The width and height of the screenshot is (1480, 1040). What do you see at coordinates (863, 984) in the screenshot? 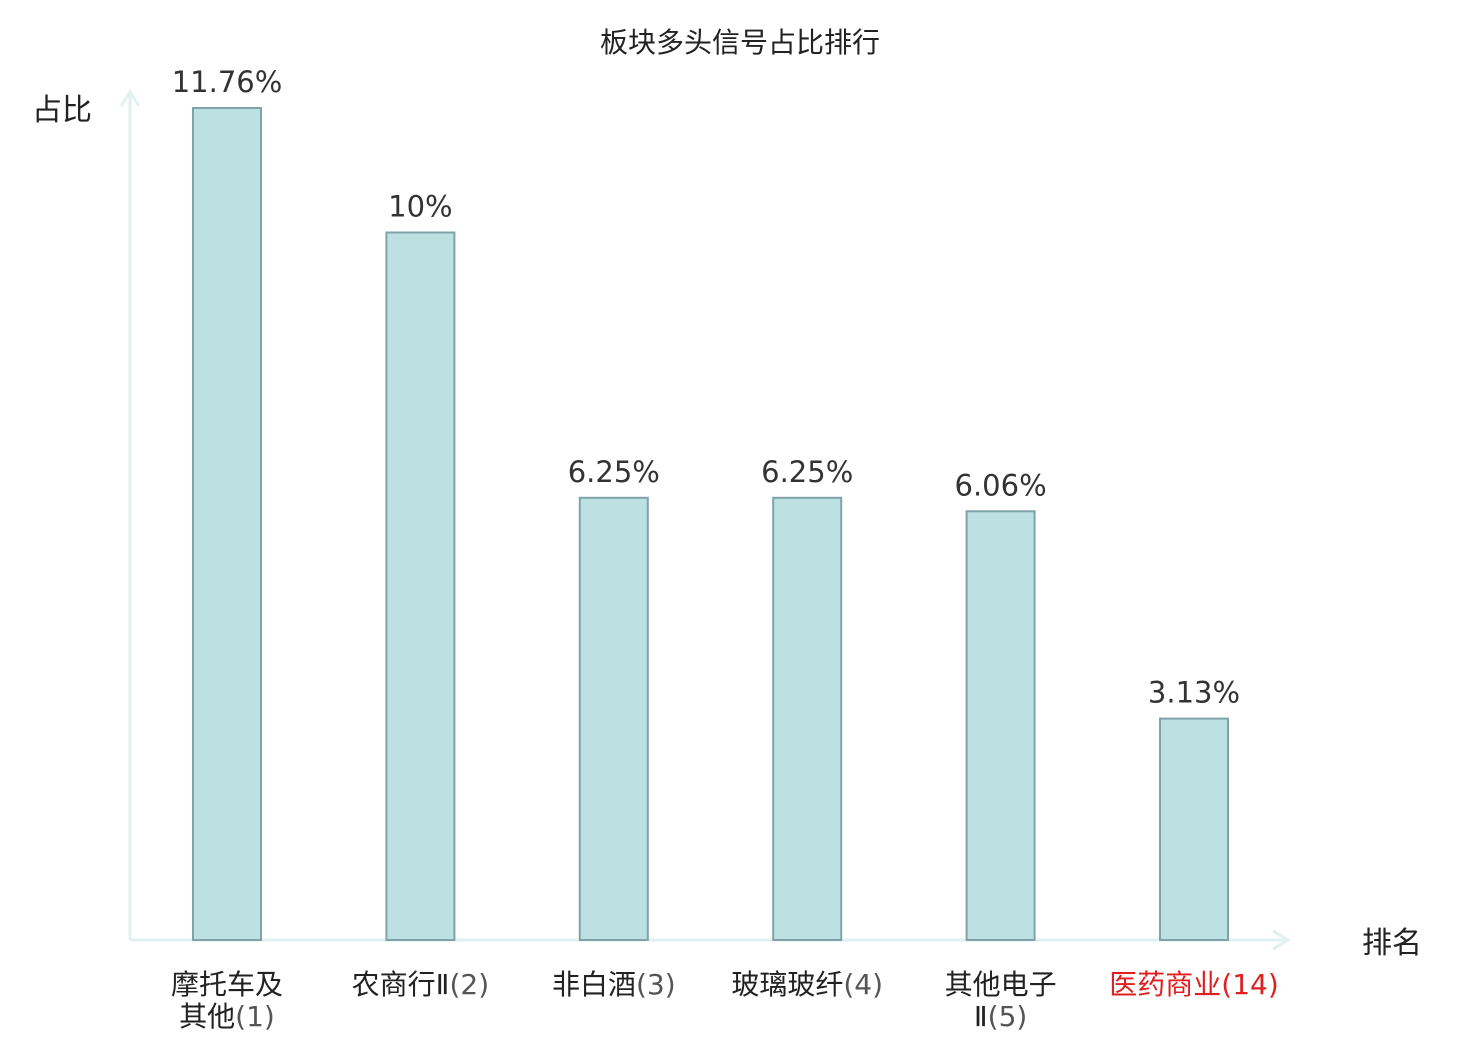
I see `category-rank: (4)` at bounding box center [863, 984].